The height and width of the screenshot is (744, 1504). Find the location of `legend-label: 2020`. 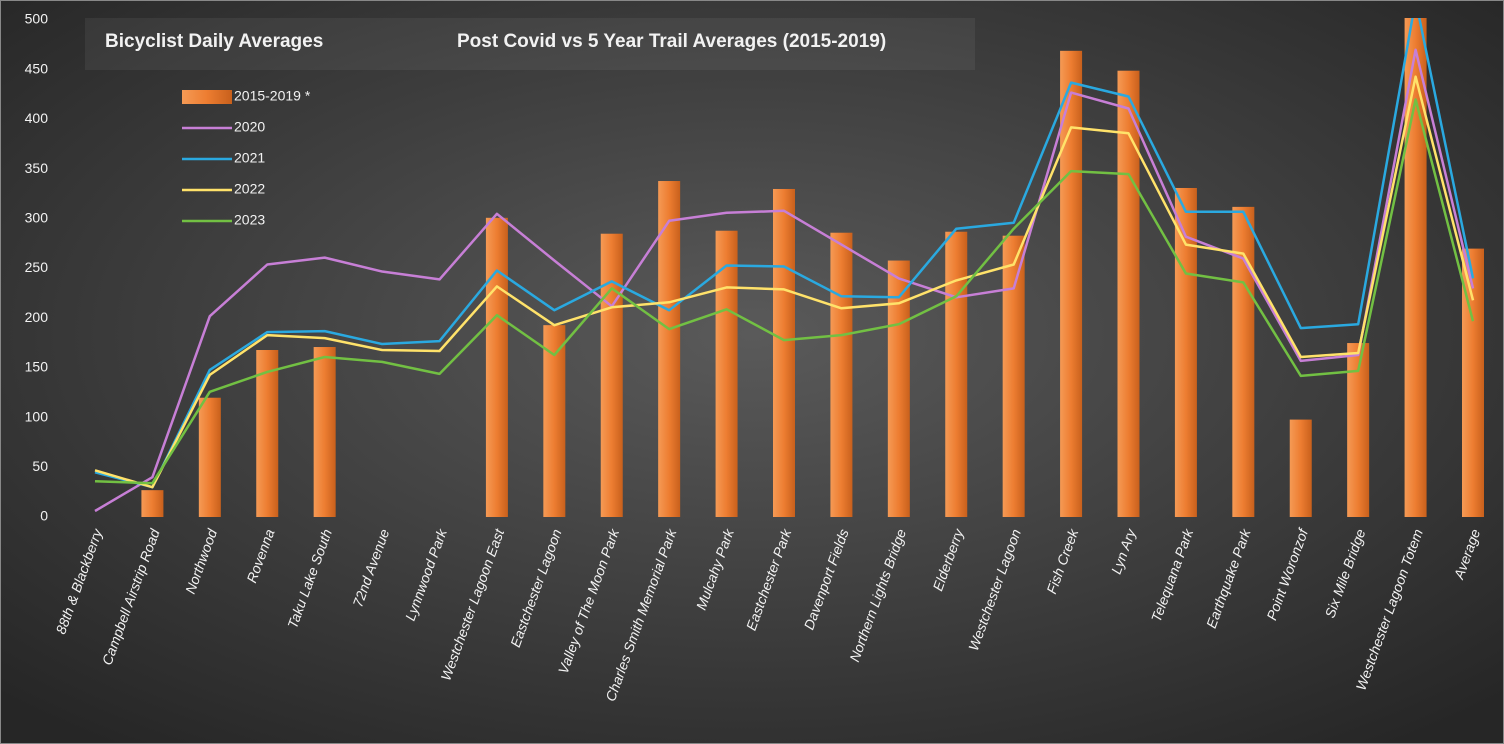

legend-label: 2020 is located at coordinates (249, 127).